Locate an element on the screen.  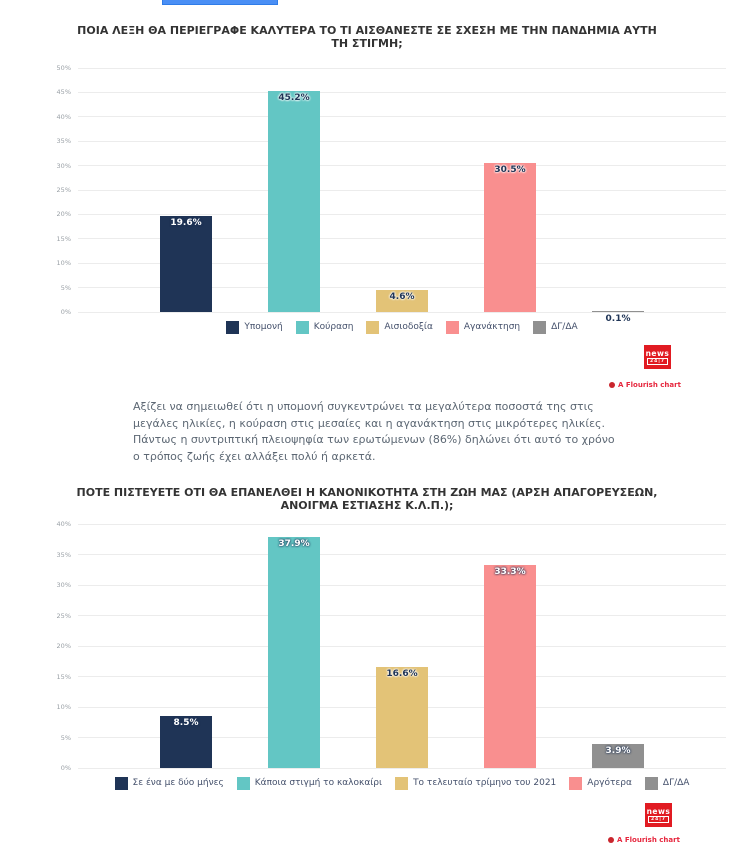
top-partial-button is located at coordinates (220, 2).